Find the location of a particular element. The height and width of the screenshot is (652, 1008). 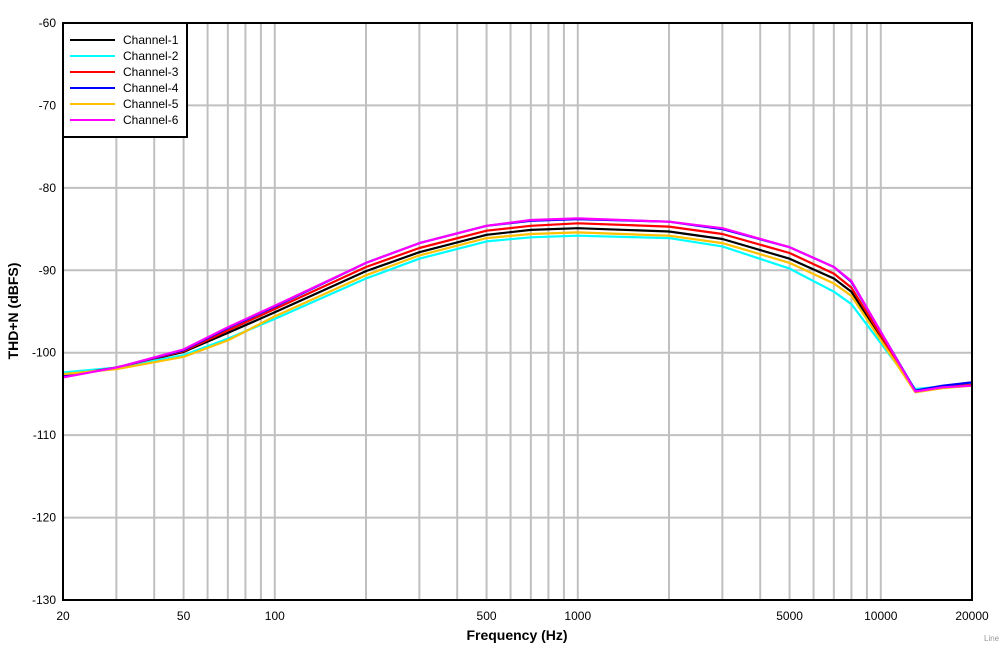

y-tick-label: -110 is located at coordinates (44, 435).